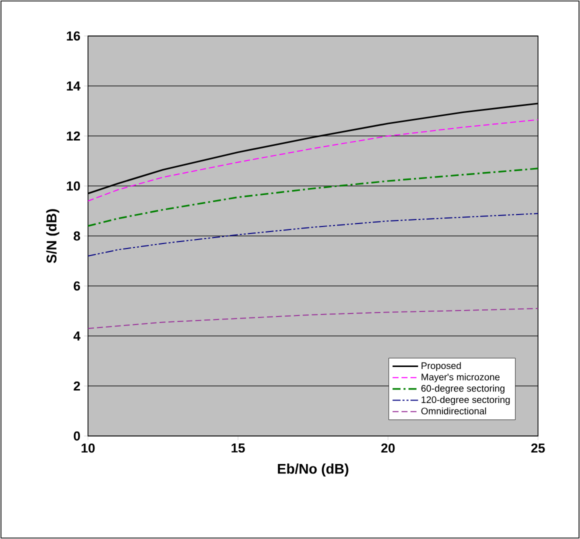 This screenshot has width=580, height=539. I want to click on y-tick-label: 6, so click(77, 286).